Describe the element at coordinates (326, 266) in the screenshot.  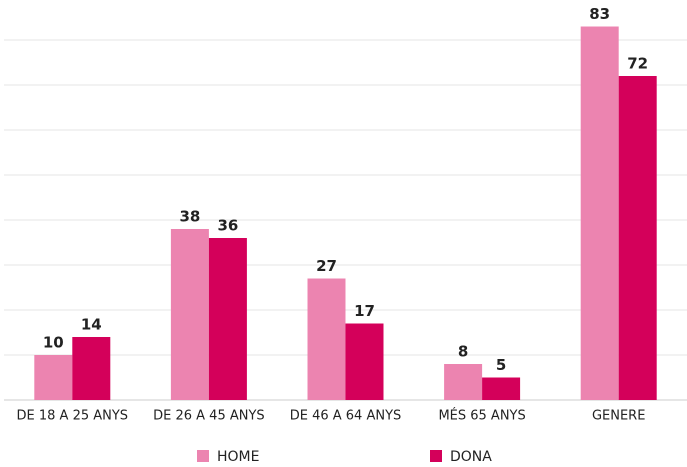
I see `data-label: 27` at that location.